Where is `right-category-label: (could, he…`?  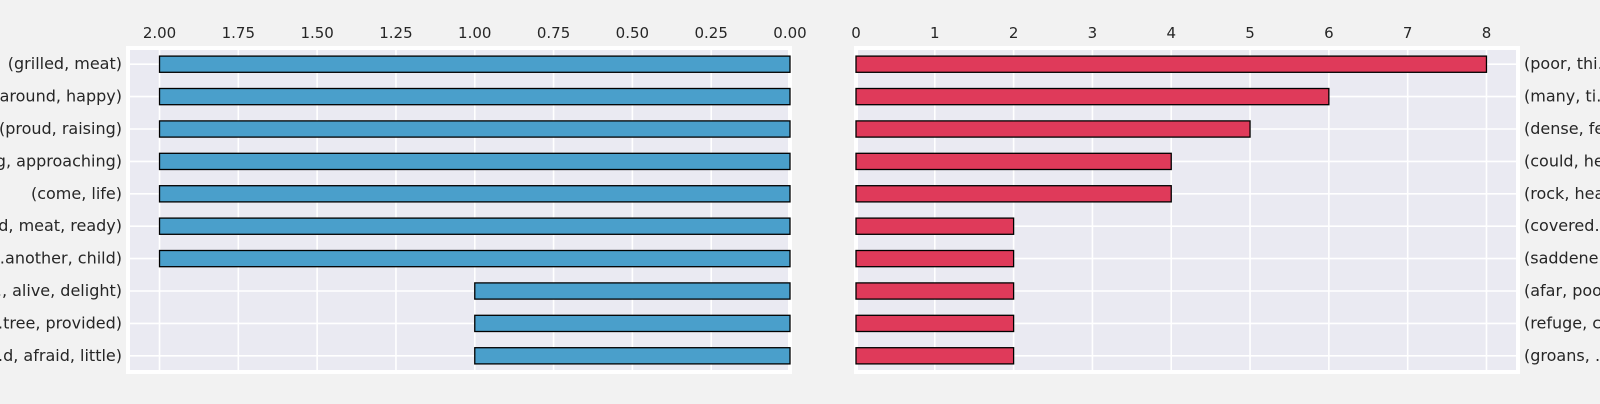 right-category-label: (could, he… is located at coordinates (1562, 160).